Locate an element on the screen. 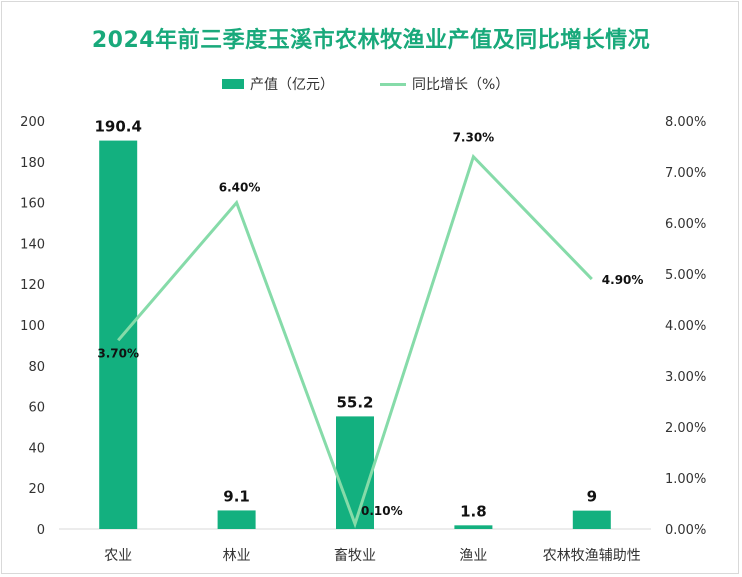 This screenshot has width=742, height=577. y-left-tick-label: 120 is located at coordinates (32, 285).